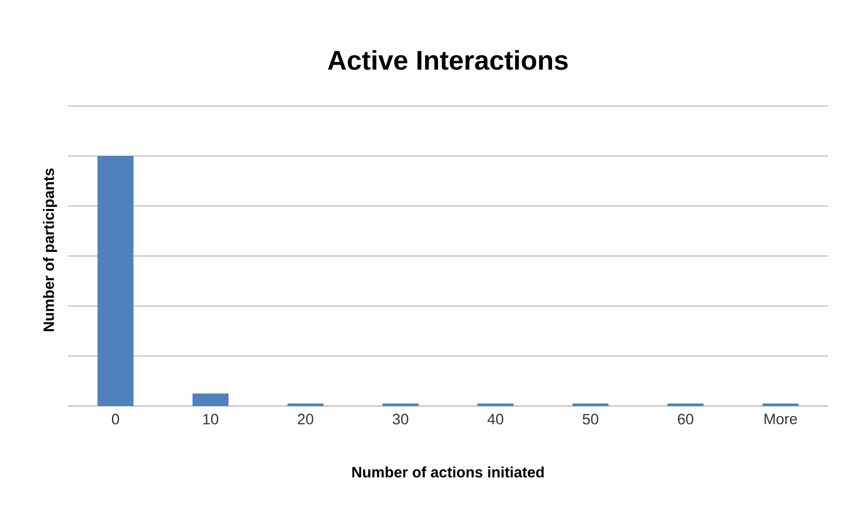  What do you see at coordinates (116, 419) in the screenshot?
I see `x-tick-label: 0` at bounding box center [116, 419].